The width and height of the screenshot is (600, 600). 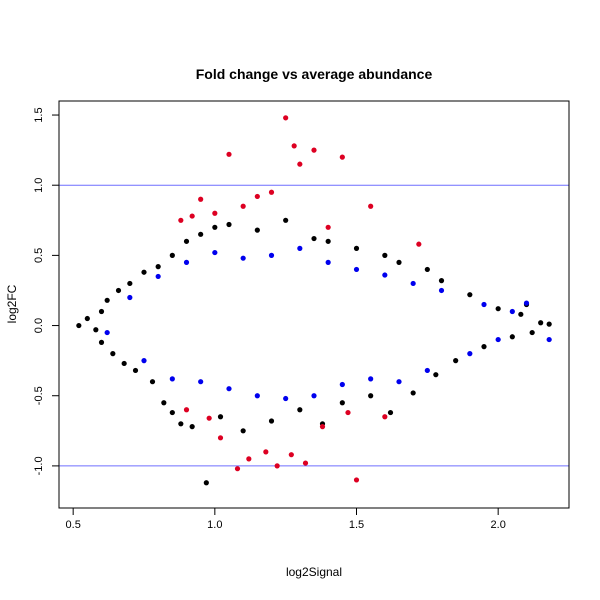 I want to click on y-tick-label: 0.0, so click(x=39, y=325).